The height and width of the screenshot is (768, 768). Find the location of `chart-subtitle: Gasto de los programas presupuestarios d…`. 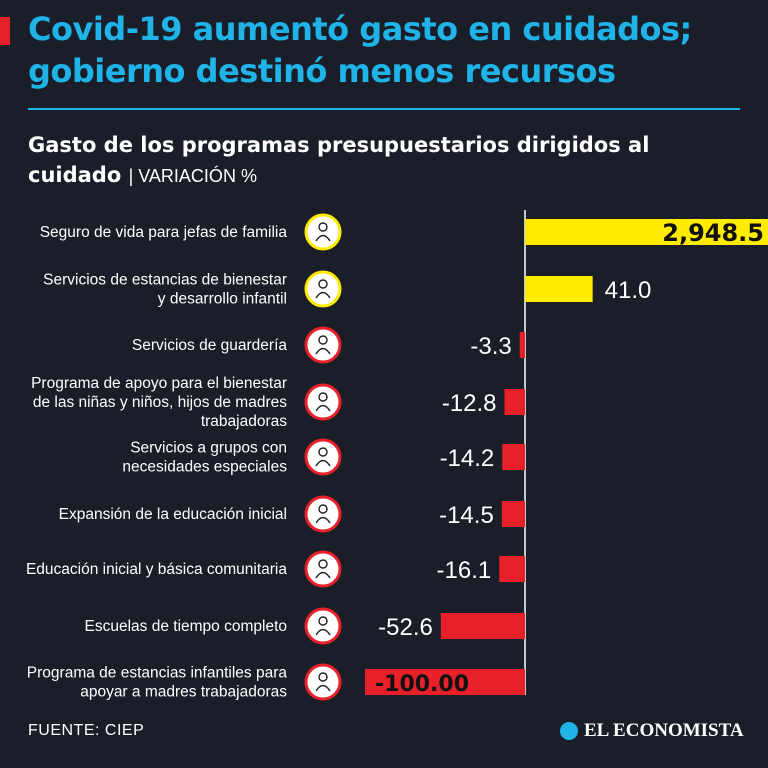

chart-subtitle: Gasto de los programas presupuestarios d… is located at coordinates (388, 160).